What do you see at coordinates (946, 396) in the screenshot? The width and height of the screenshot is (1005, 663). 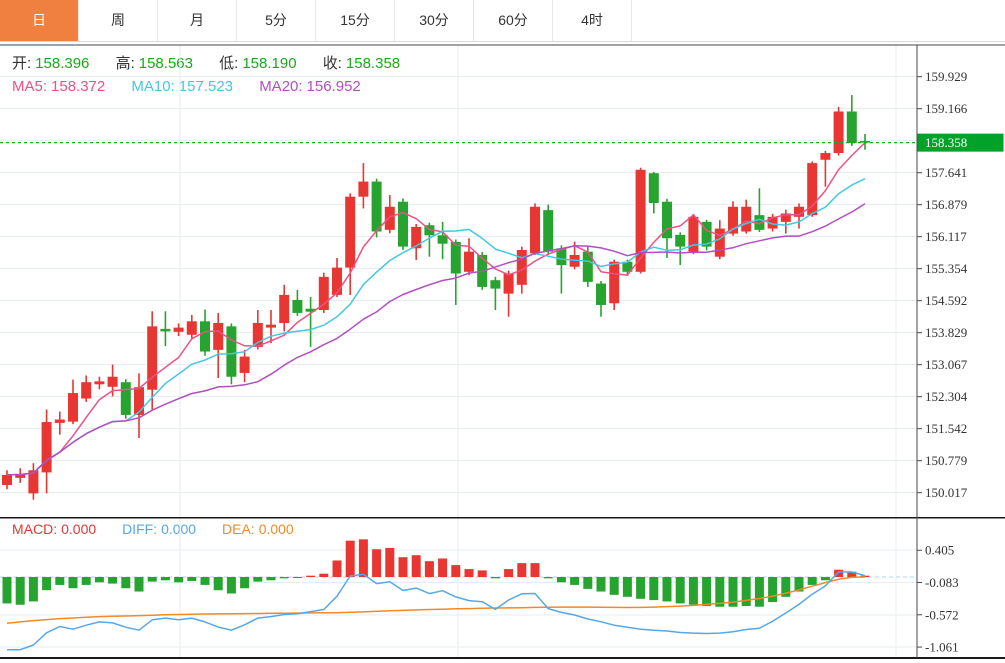 I see `price-tick-label: 152.304` at bounding box center [946, 396].